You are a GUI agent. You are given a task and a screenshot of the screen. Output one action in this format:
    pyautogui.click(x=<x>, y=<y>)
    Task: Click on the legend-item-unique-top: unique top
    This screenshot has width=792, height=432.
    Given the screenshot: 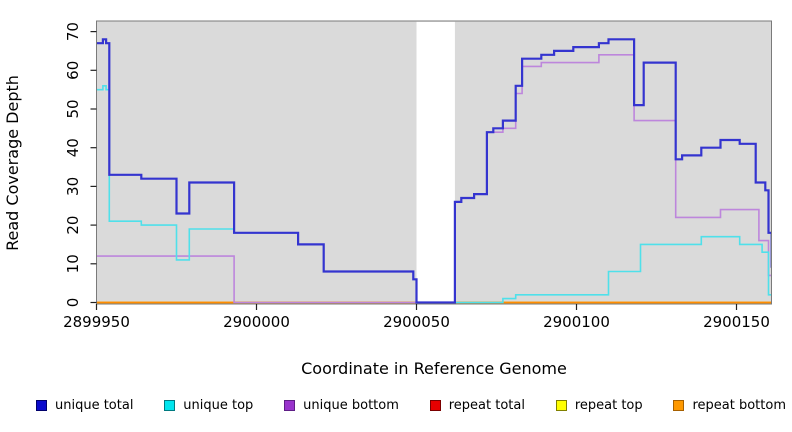 What is the action you would take?
    pyautogui.click(x=208, y=405)
    